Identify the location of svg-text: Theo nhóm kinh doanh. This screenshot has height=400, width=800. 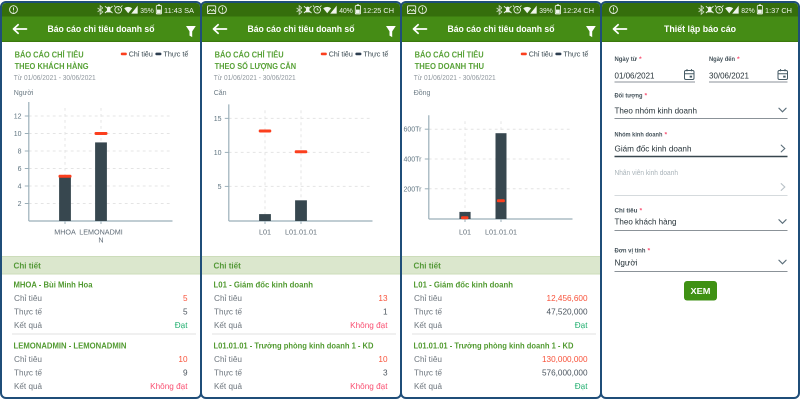
(656, 111).